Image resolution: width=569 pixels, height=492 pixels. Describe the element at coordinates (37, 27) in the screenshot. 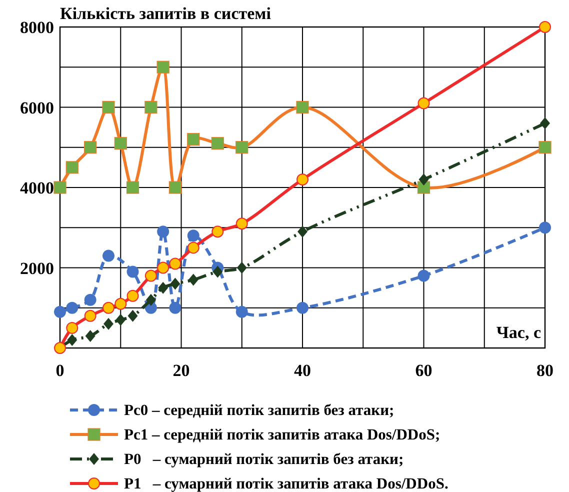

I see `y-tick-label: 8000` at that location.